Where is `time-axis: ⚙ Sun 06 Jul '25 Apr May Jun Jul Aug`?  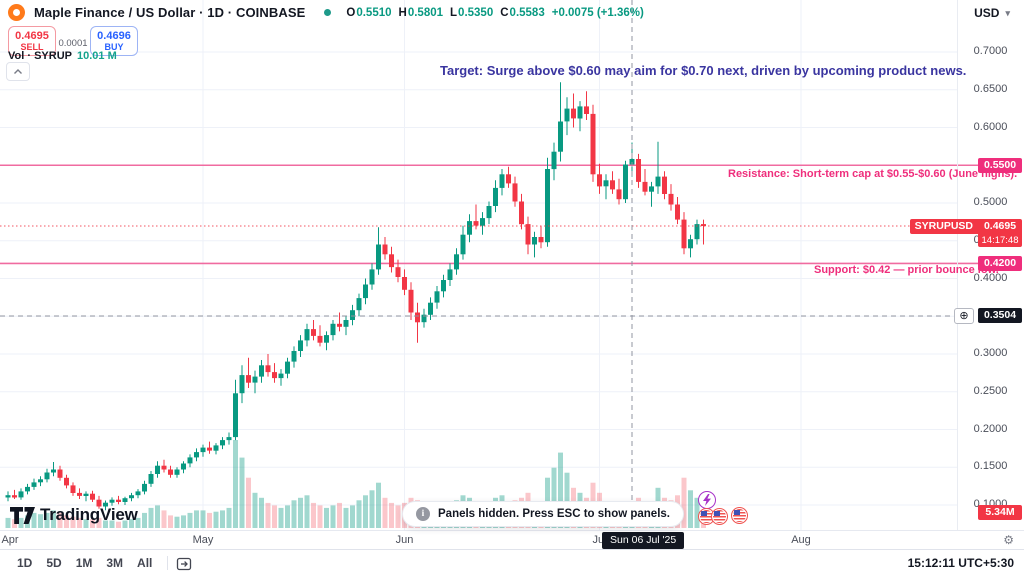 time-axis: ⚙ Sun 06 Jul '25 Apr May Jun Jul Aug is located at coordinates (512, 539).